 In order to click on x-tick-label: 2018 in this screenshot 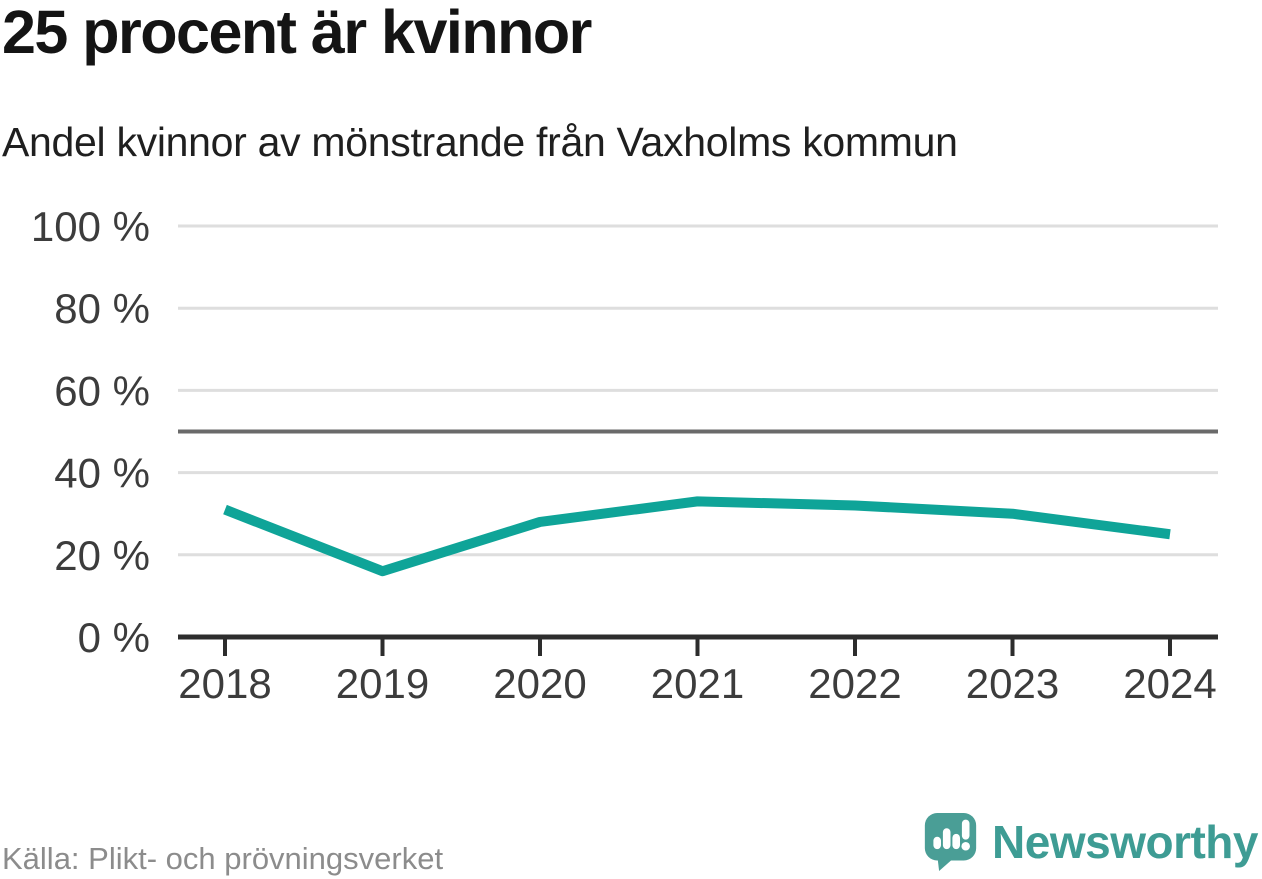, I will do `click(224, 683)`.